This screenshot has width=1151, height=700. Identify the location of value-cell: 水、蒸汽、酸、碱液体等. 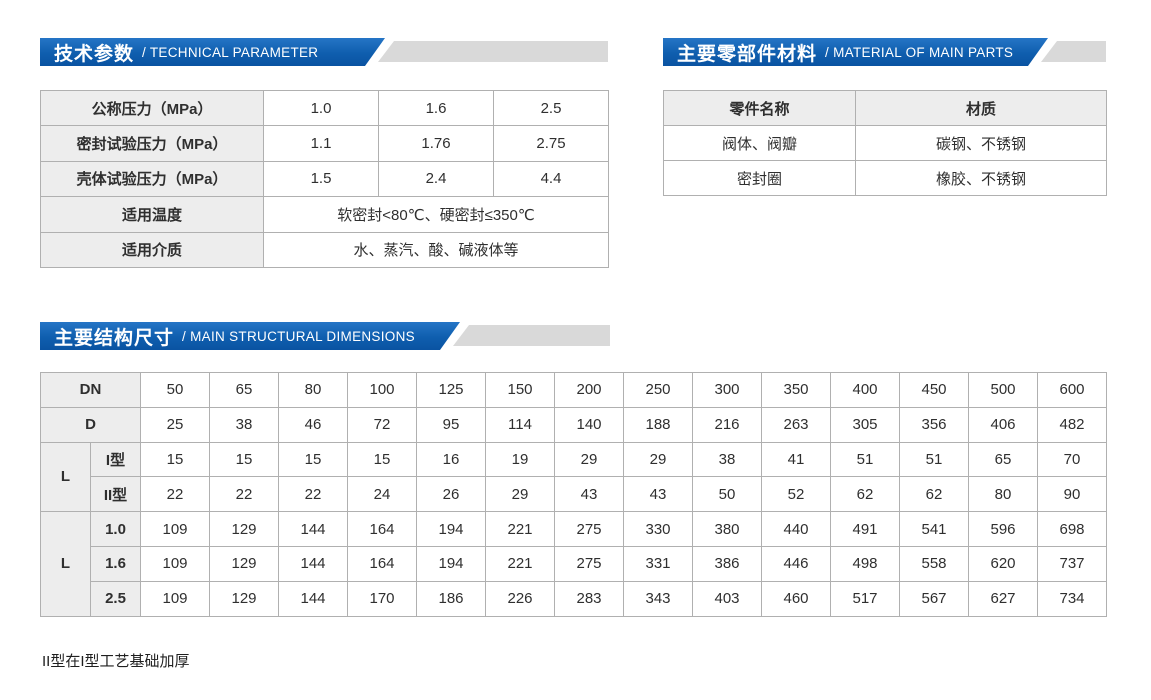
(436, 249).